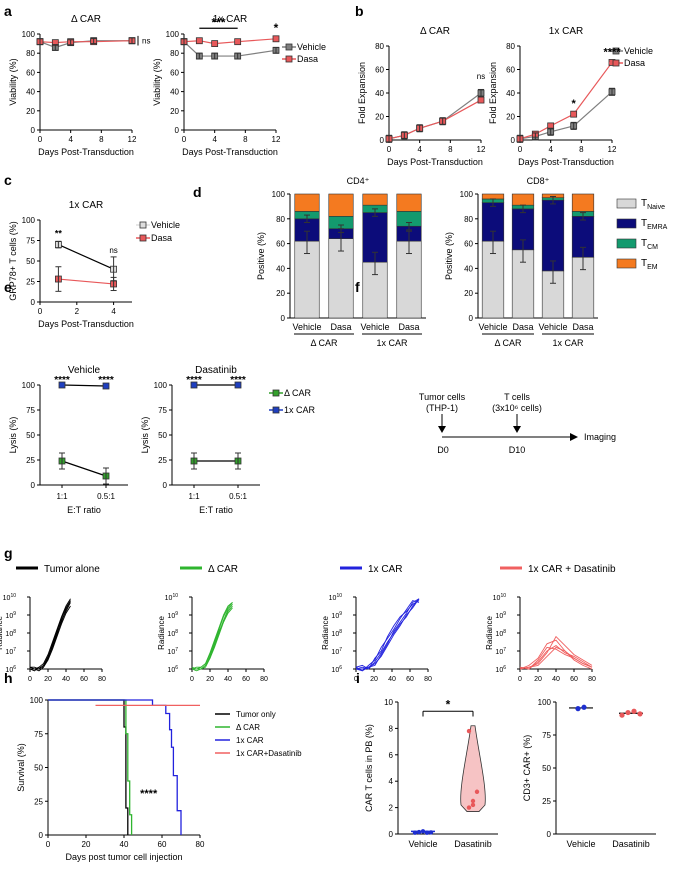  Describe the element at coordinates (391, 728) in the screenshot. I see `y-tick-label: 8` at that location.